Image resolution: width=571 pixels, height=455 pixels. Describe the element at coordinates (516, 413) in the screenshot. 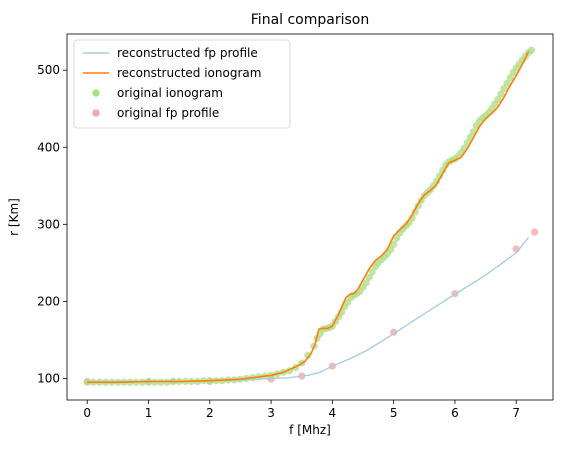

I see `x-tick-label: 7` at that location.